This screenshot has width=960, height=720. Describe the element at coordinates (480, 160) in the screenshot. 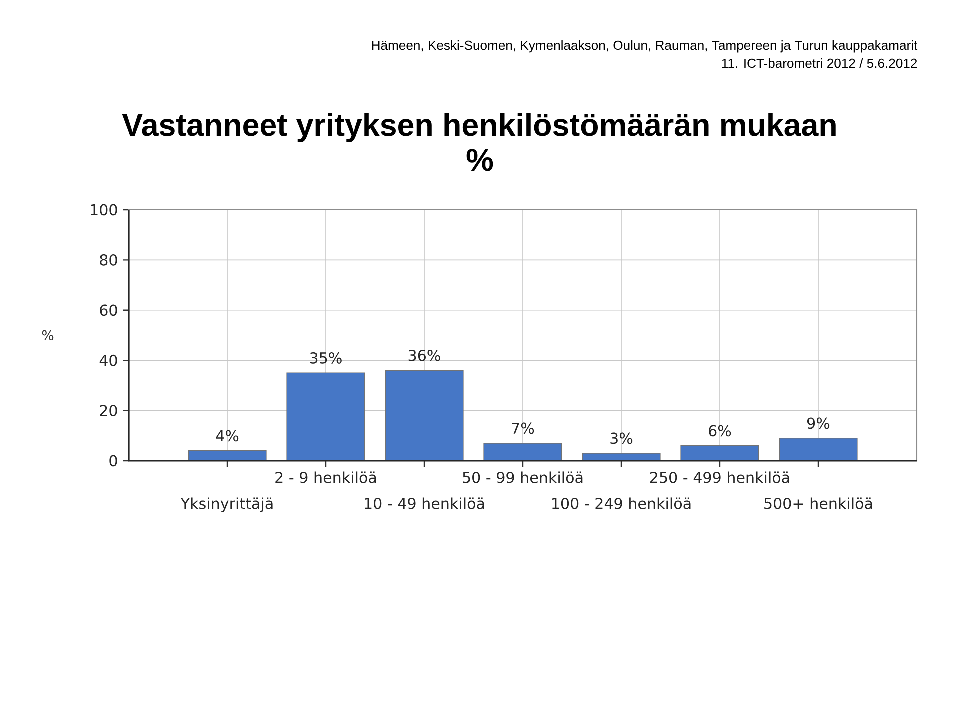

I see `chart-subtitle: %` at that location.